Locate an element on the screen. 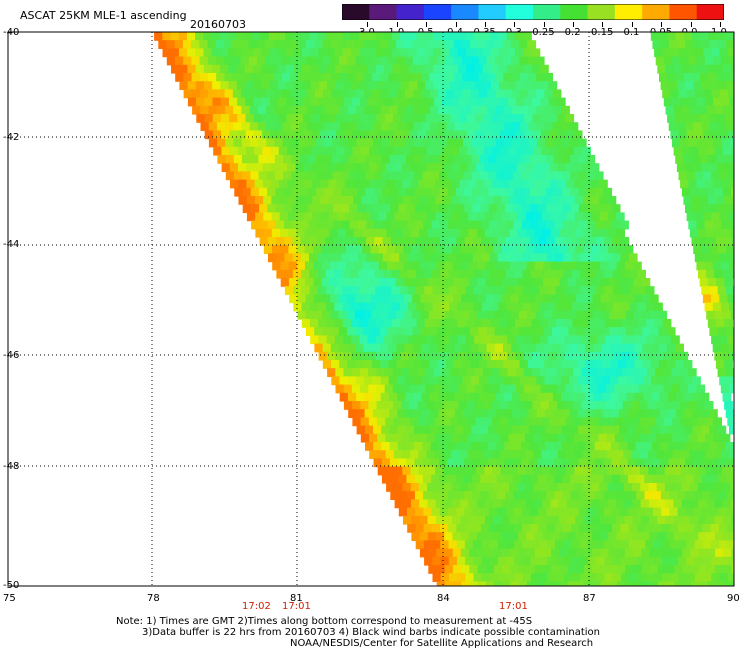  colorbar-tick is located at coordinates (544, 24).